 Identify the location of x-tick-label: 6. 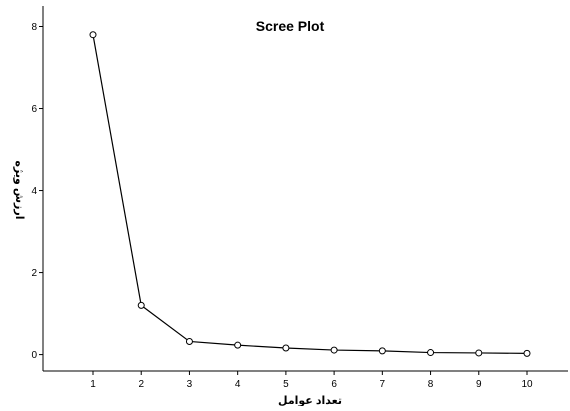
(334, 384).